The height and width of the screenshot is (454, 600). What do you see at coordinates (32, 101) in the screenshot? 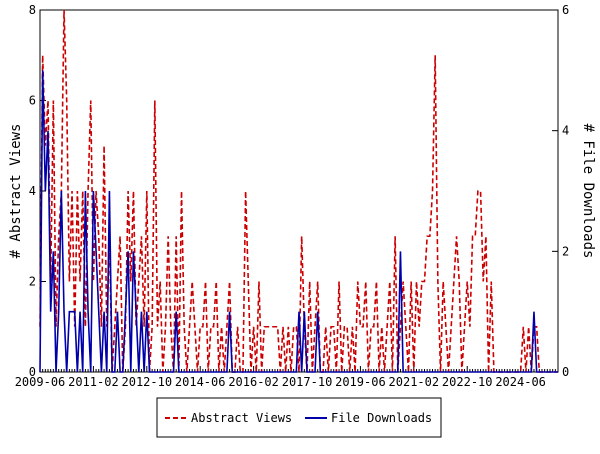
I see `y-tick-label: 6` at bounding box center [32, 101].